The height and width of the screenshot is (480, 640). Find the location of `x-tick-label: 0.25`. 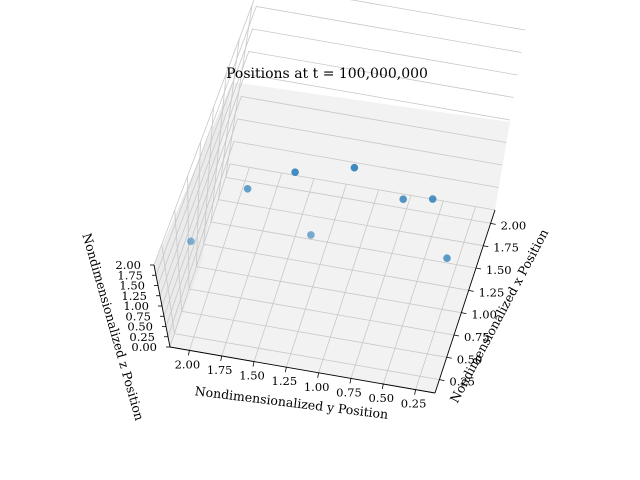

x-tick-label: 0.25 is located at coordinates (462, 382).